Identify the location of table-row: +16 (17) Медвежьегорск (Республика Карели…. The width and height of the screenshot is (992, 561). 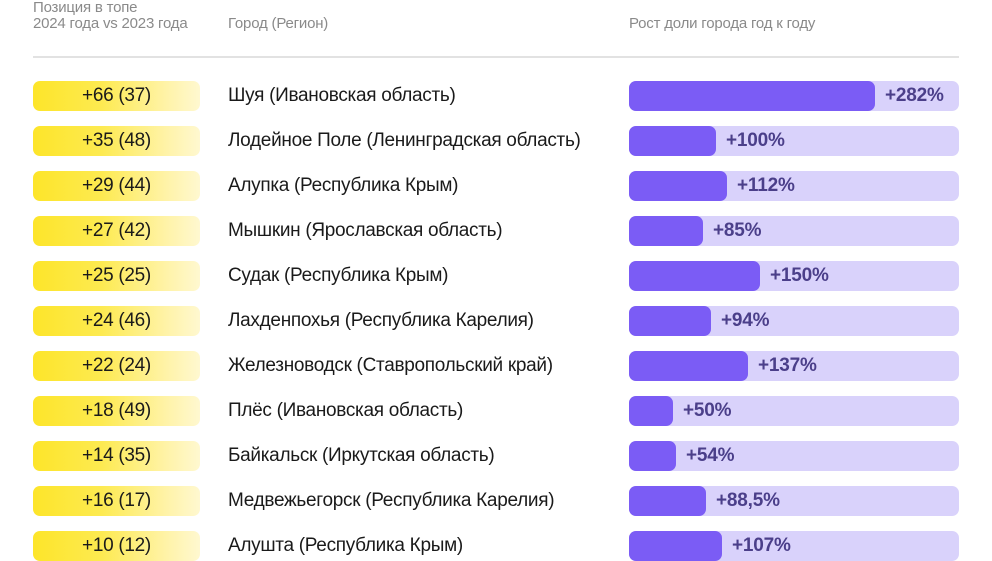
(496, 501).